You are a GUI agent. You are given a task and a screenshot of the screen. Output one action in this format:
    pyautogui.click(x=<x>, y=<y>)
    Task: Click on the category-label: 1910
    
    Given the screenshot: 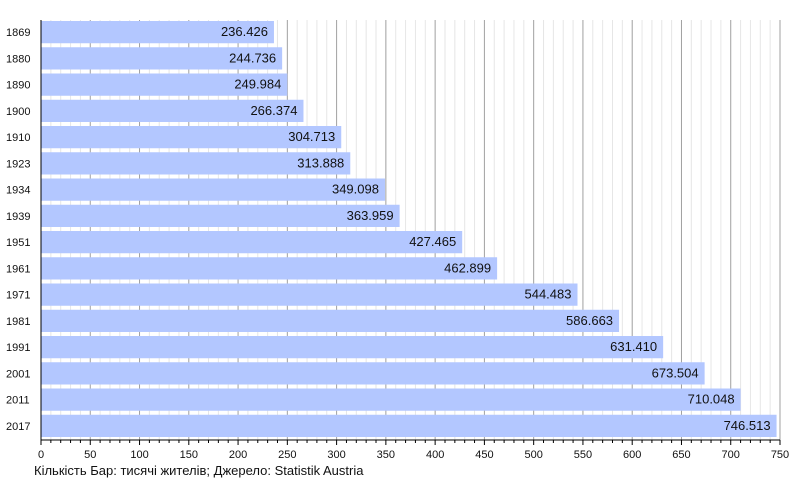 What is the action you would take?
    pyautogui.click(x=18, y=138)
    